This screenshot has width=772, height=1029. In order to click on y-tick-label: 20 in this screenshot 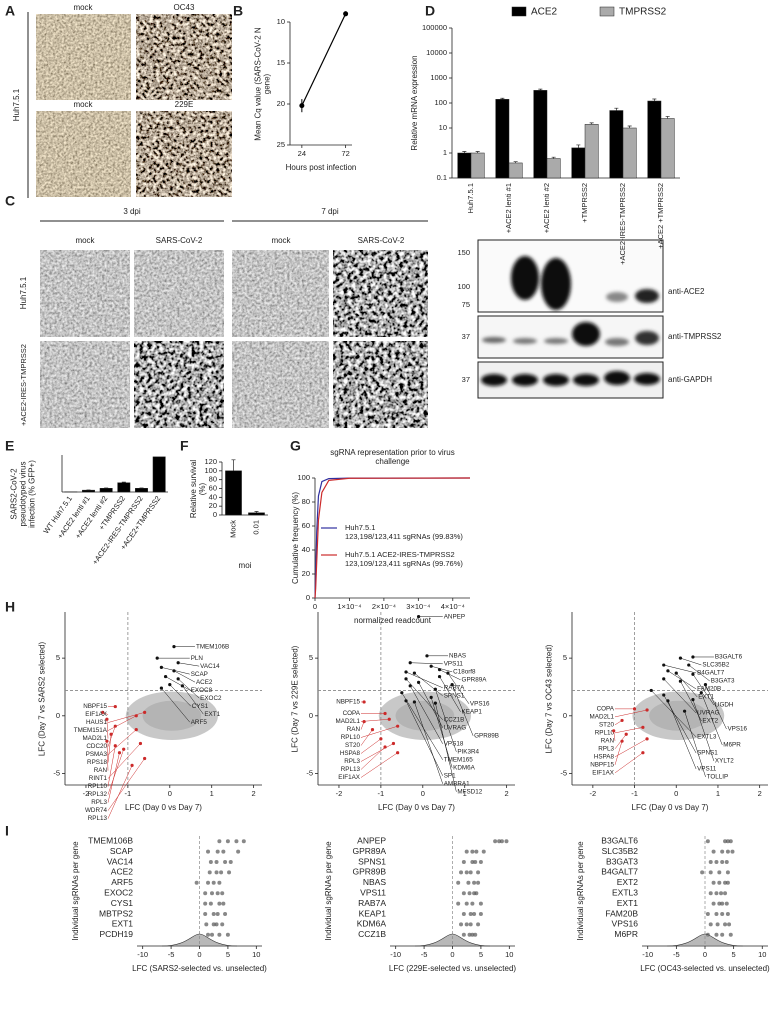, I will do `click(306, 573)`.